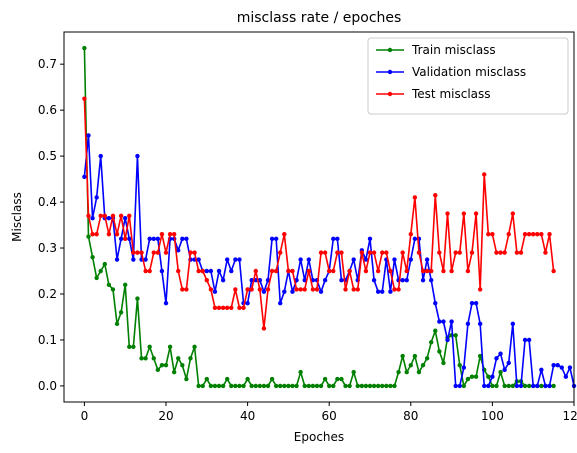  What do you see at coordinates (247, 416) in the screenshot?
I see `x-tick-label: 40` at bounding box center [247, 416].